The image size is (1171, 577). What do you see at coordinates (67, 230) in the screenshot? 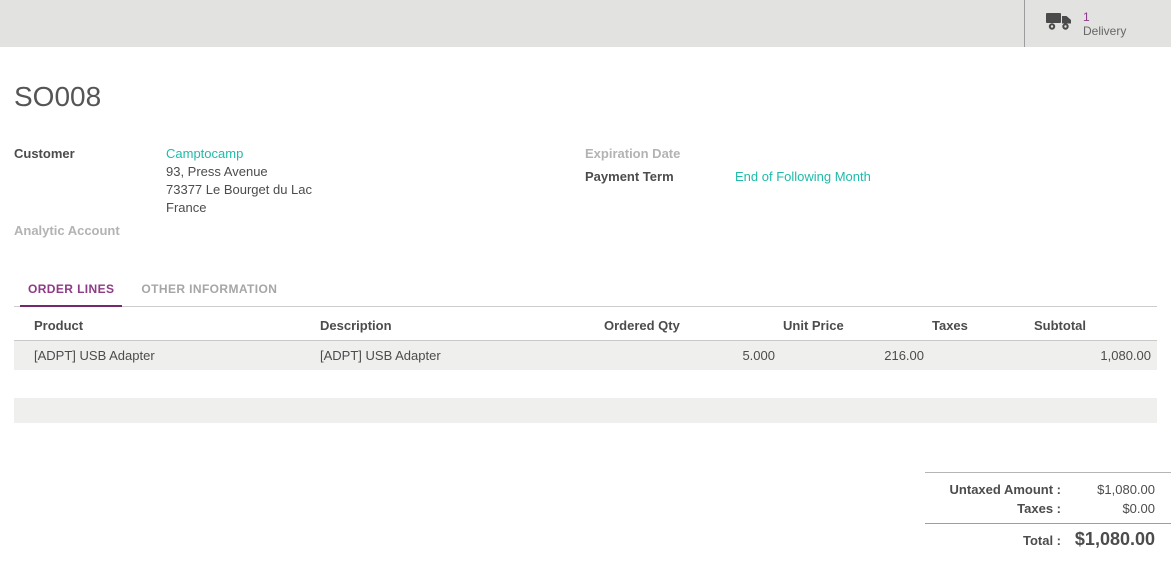
I see `analytic-account-field-label: Analytic Account` at bounding box center [67, 230].